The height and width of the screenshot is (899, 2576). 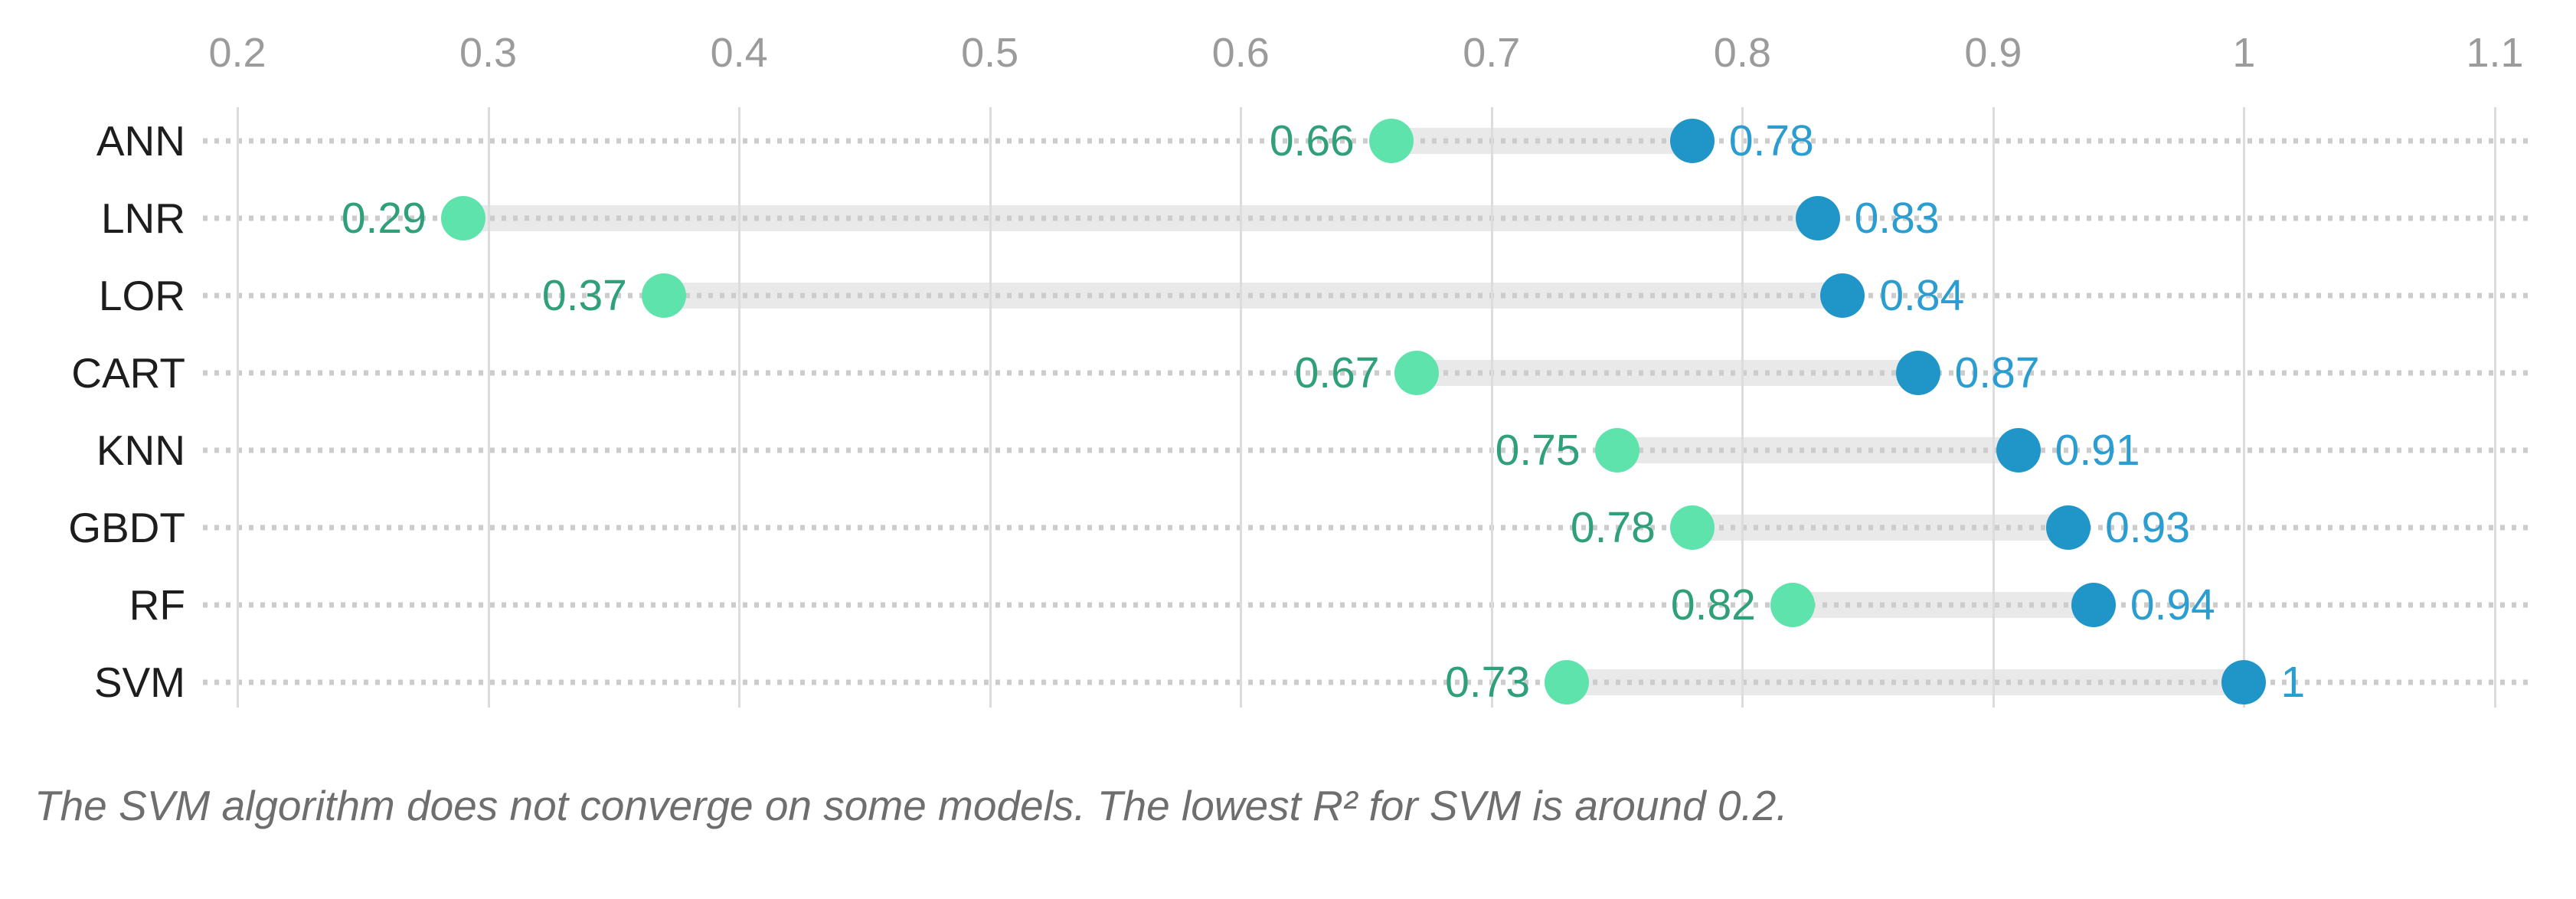 What do you see at coordinates (157, 605) in the screenshot?
I see `row-label: RF` at bounding box center [157, 605].